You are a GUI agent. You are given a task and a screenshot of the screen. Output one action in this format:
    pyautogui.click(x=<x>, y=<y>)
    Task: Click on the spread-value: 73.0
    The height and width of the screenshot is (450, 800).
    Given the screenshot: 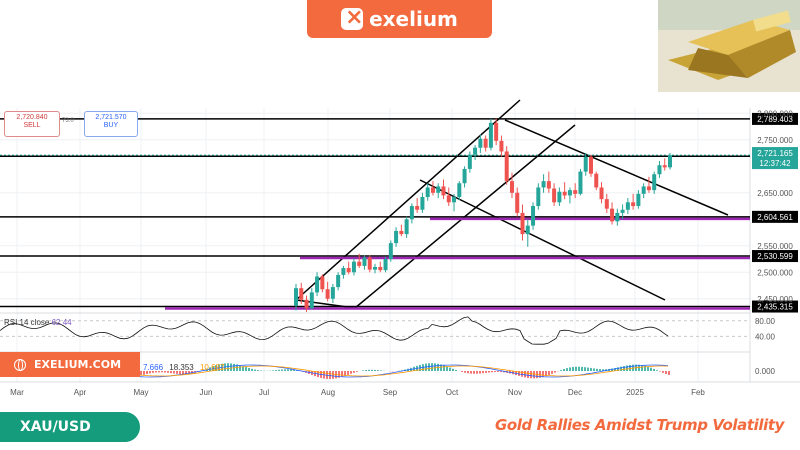 What is the action you would take?
    pyautogui.click(x=68, y=121)
    